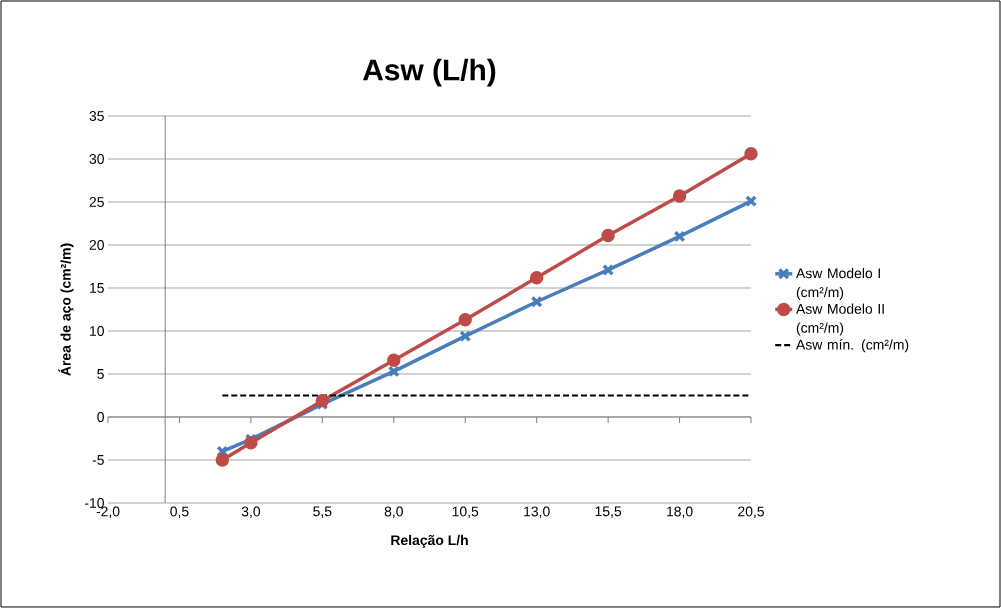  I want to click on y-tick-label: 15, so click(97, 288).